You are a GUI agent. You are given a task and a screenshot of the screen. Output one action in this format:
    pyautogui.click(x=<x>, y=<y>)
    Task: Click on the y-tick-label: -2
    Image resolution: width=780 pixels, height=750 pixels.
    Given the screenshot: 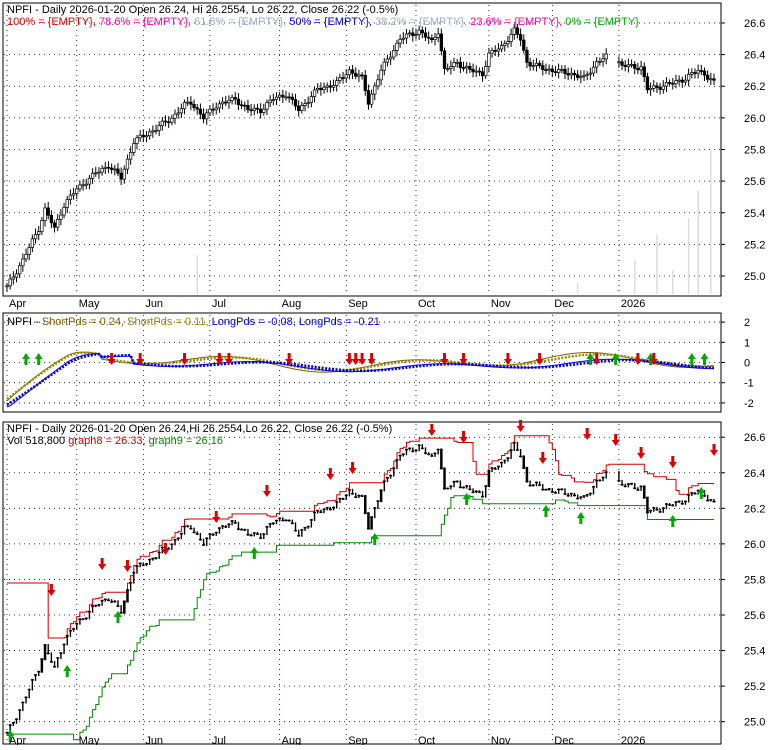 What is the action you would take?
    pyautogui.click(x=749, y=404)
    